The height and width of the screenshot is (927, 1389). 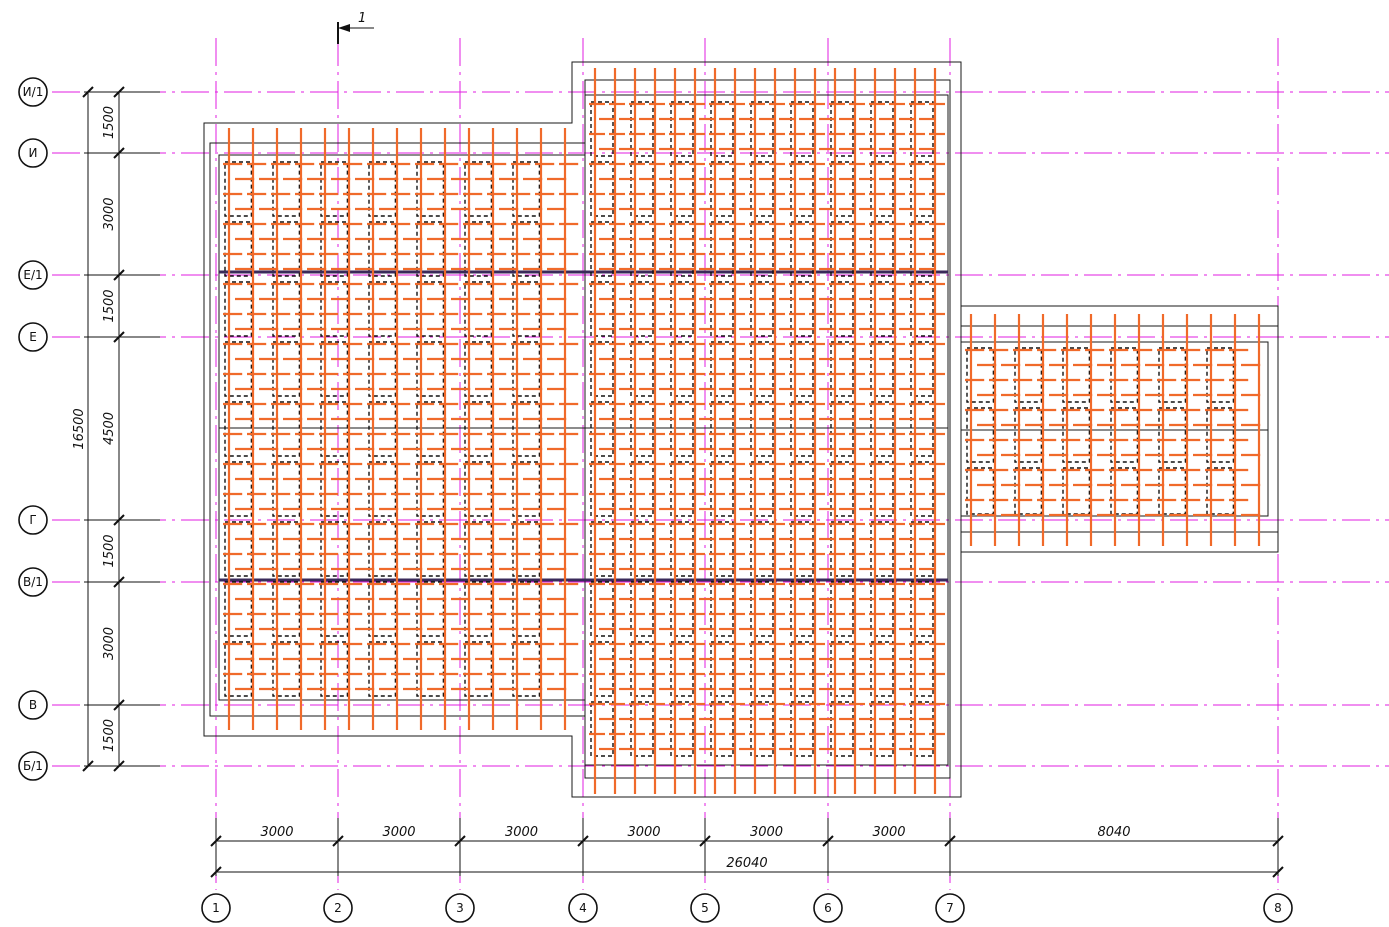 I want to click on row-total-label: 16500, so click(x=79, y=428).